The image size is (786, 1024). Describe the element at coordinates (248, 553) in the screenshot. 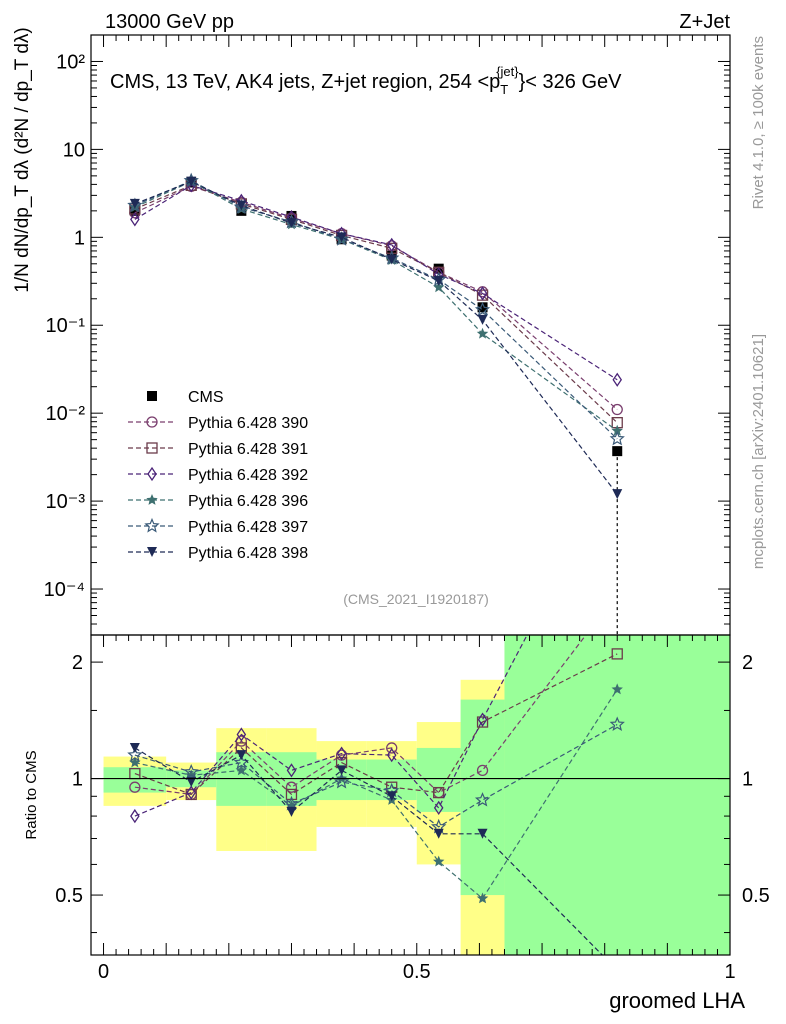

I see `legend-label-p398: Pythia 6.428 398` at that location.